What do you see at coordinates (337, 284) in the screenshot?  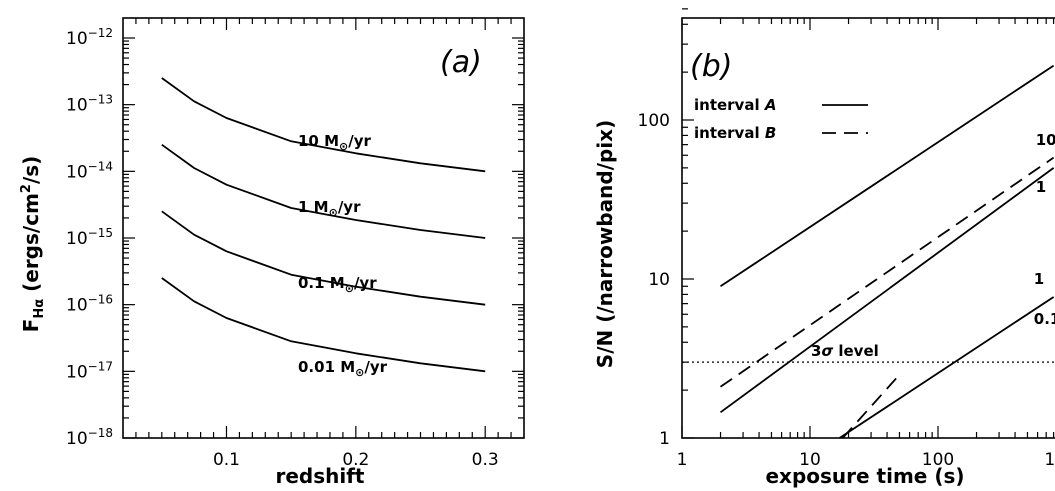 I see `panel-a-curve-label: 0.1 M⊙/yr` at bounding box center [337, 284].